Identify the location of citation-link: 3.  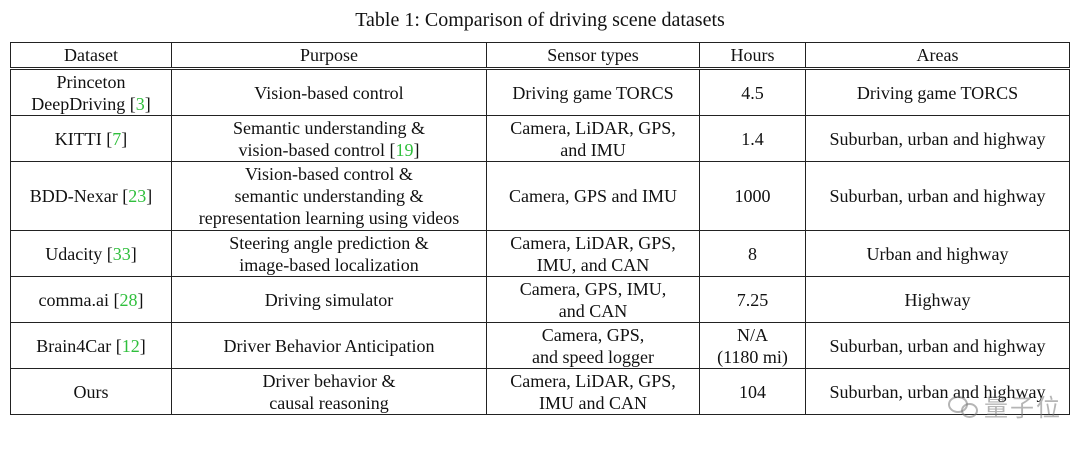
(138, 104).